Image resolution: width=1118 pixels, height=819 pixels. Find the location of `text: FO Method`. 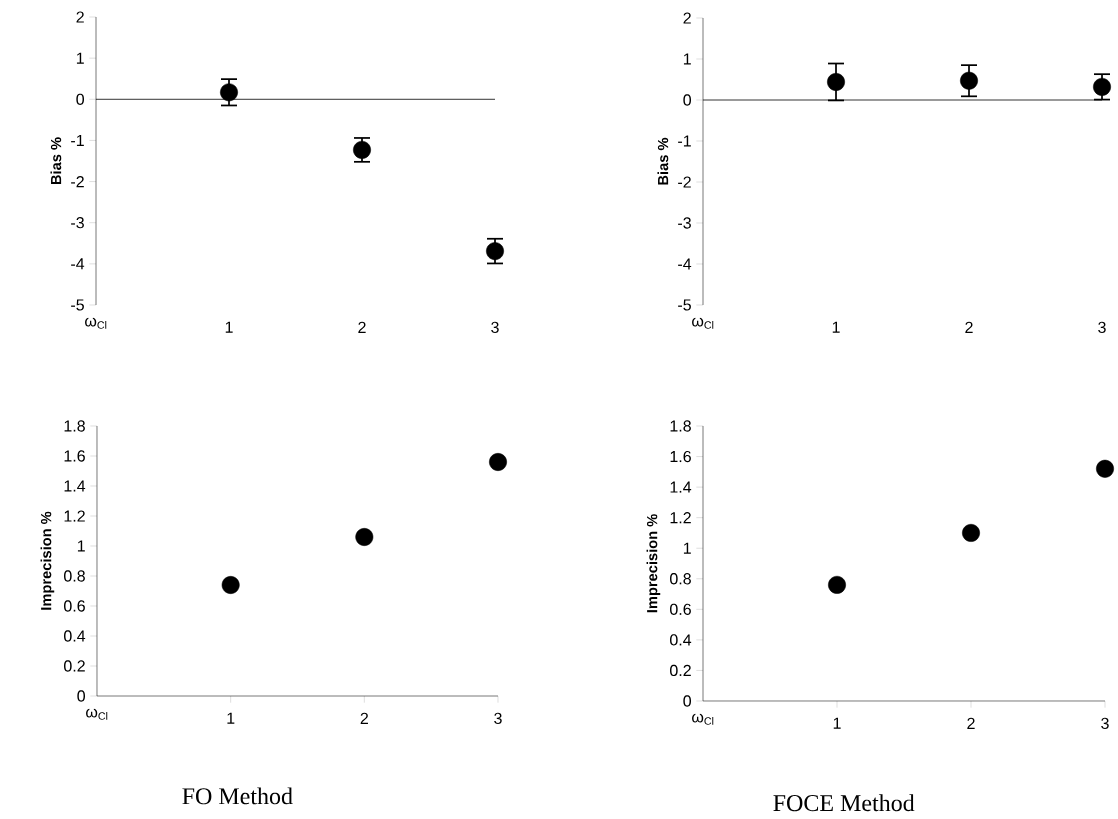

text: FO Method is located at coordinates (237, 796).